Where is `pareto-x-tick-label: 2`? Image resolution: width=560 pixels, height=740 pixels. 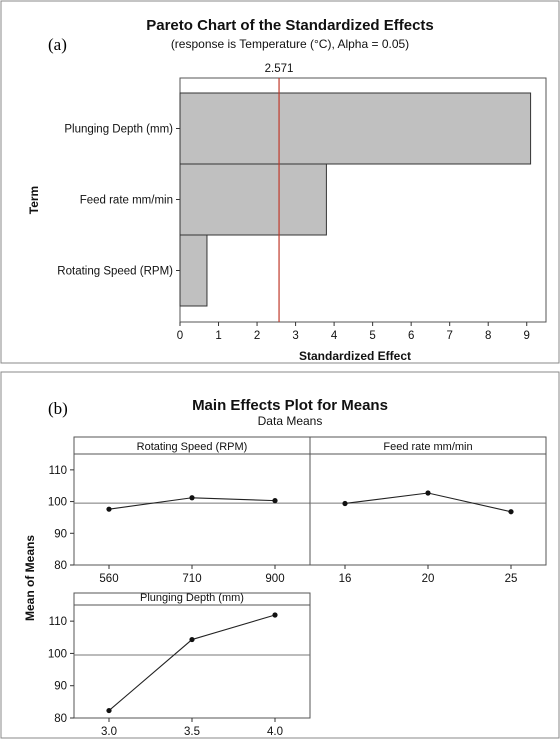
pareto-x-tick-label: 2 is located at coordinates (257, 336).